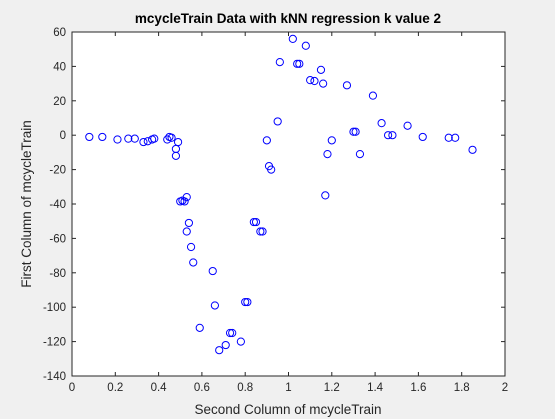 This screenshot has height=419, width=555. What do you see at coordinates (418, 388) in the screenshot?
I see `x-tick-label: 1.6` at bounding box center [418, 388].